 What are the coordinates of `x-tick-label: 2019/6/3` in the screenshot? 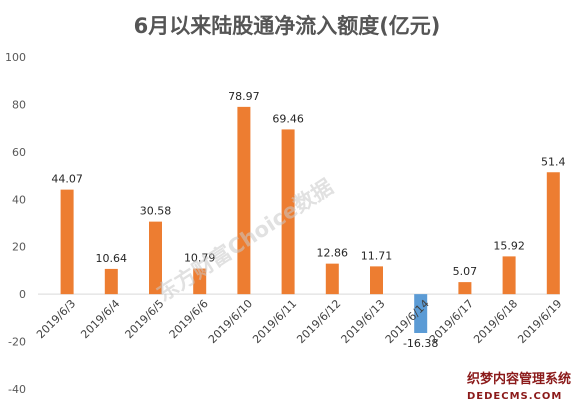 It's located at (56, 319).